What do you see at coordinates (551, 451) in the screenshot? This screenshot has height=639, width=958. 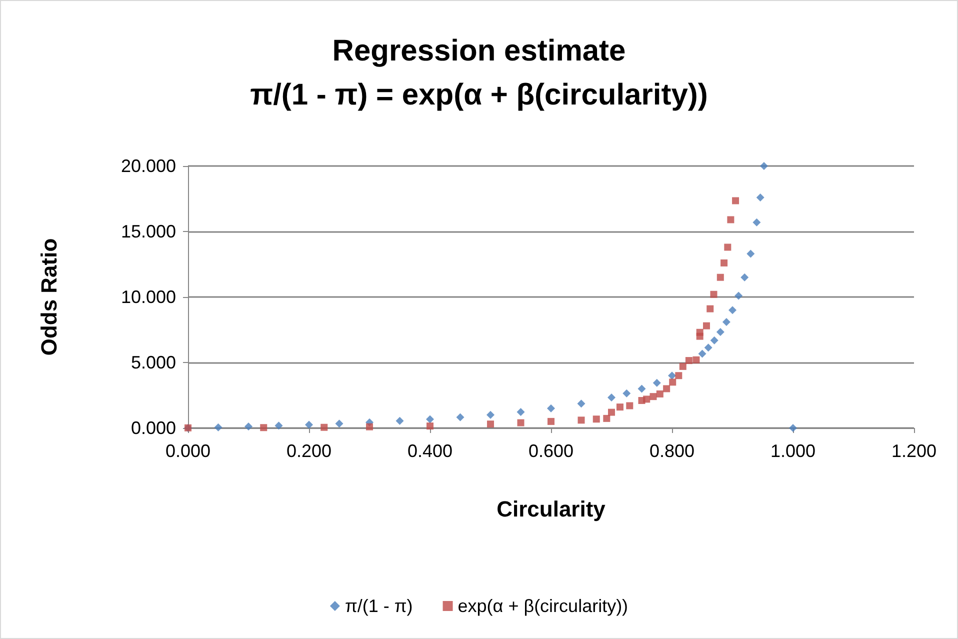 I see `x-tick-label: 0.600` at bounding box center [551, 451].